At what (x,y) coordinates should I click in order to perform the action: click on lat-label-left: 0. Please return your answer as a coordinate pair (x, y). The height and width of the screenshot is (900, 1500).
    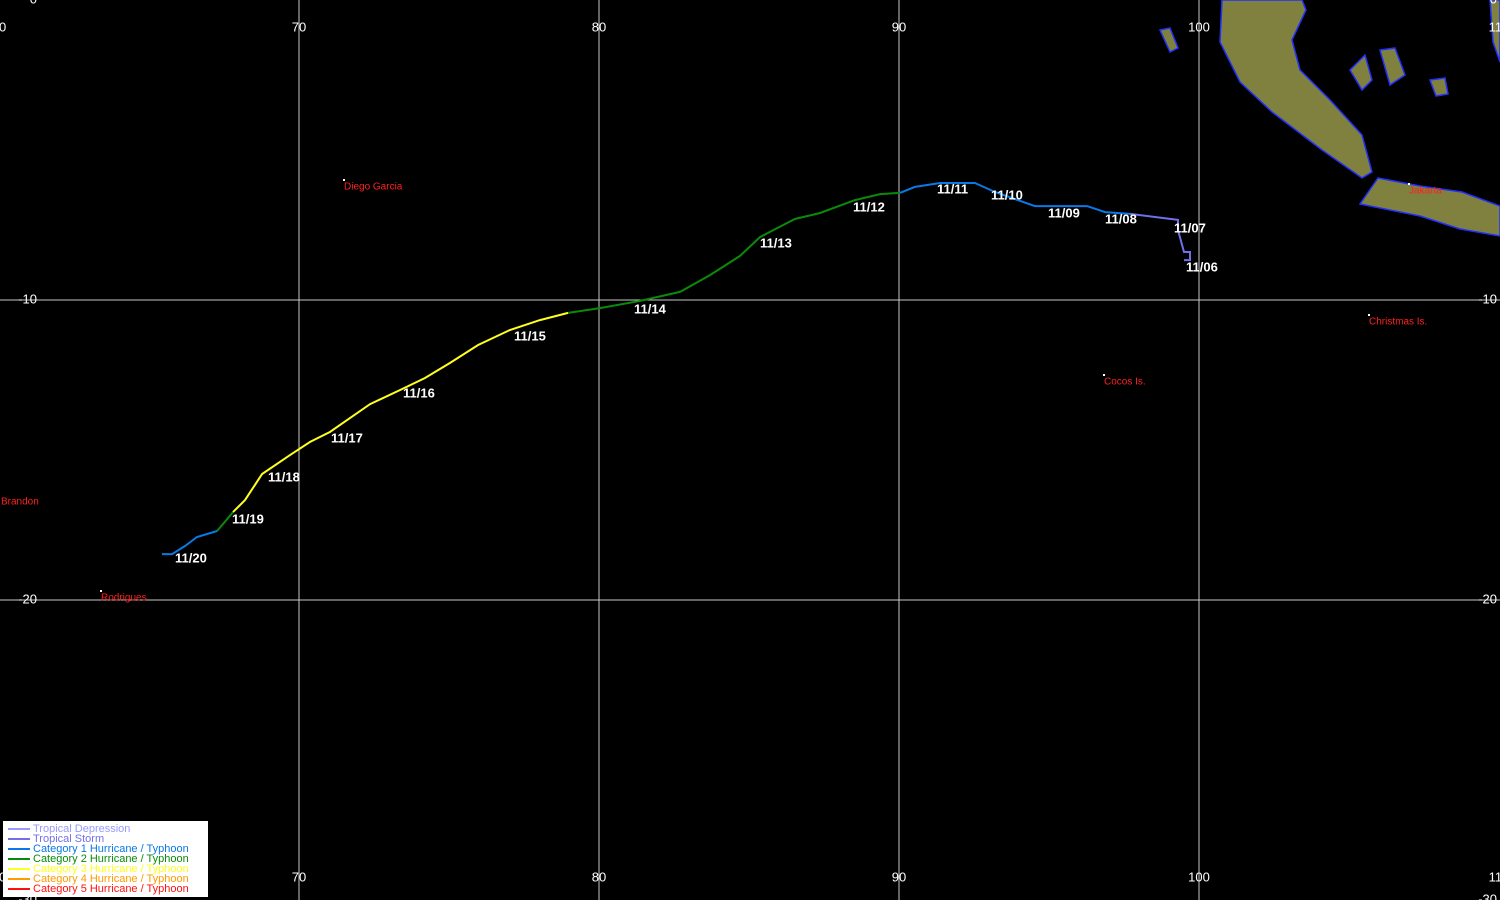
    Looking at the image, I should click on (33, 3).